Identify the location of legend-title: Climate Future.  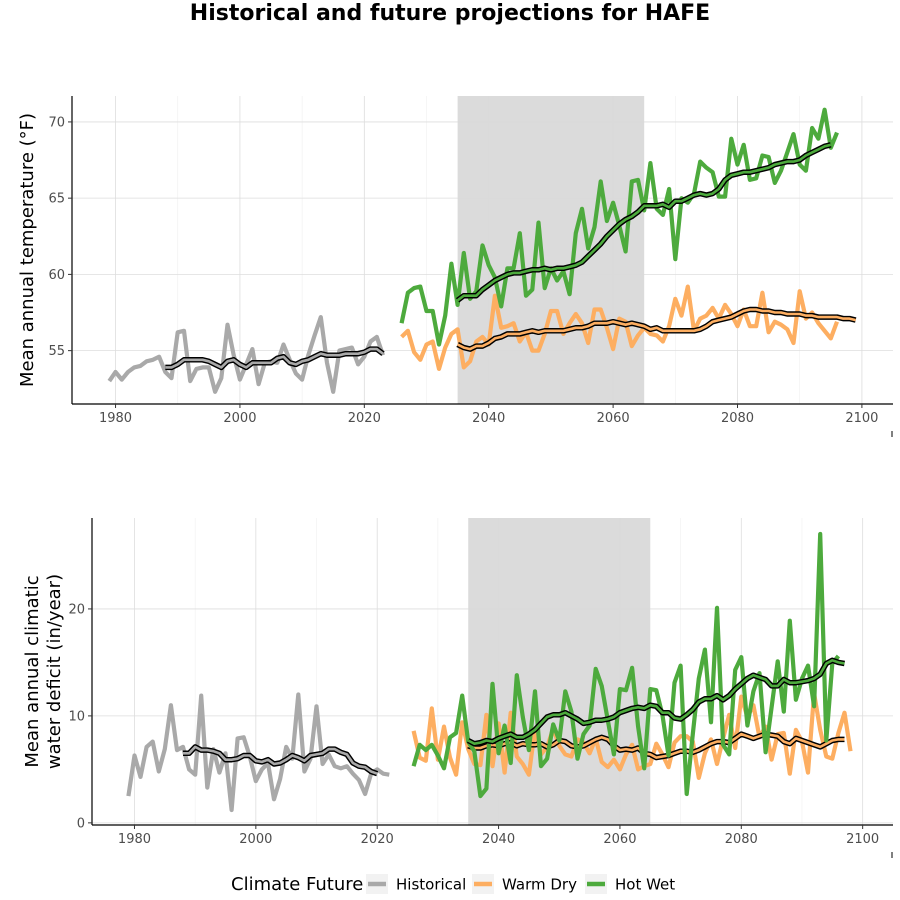
(297, 884).